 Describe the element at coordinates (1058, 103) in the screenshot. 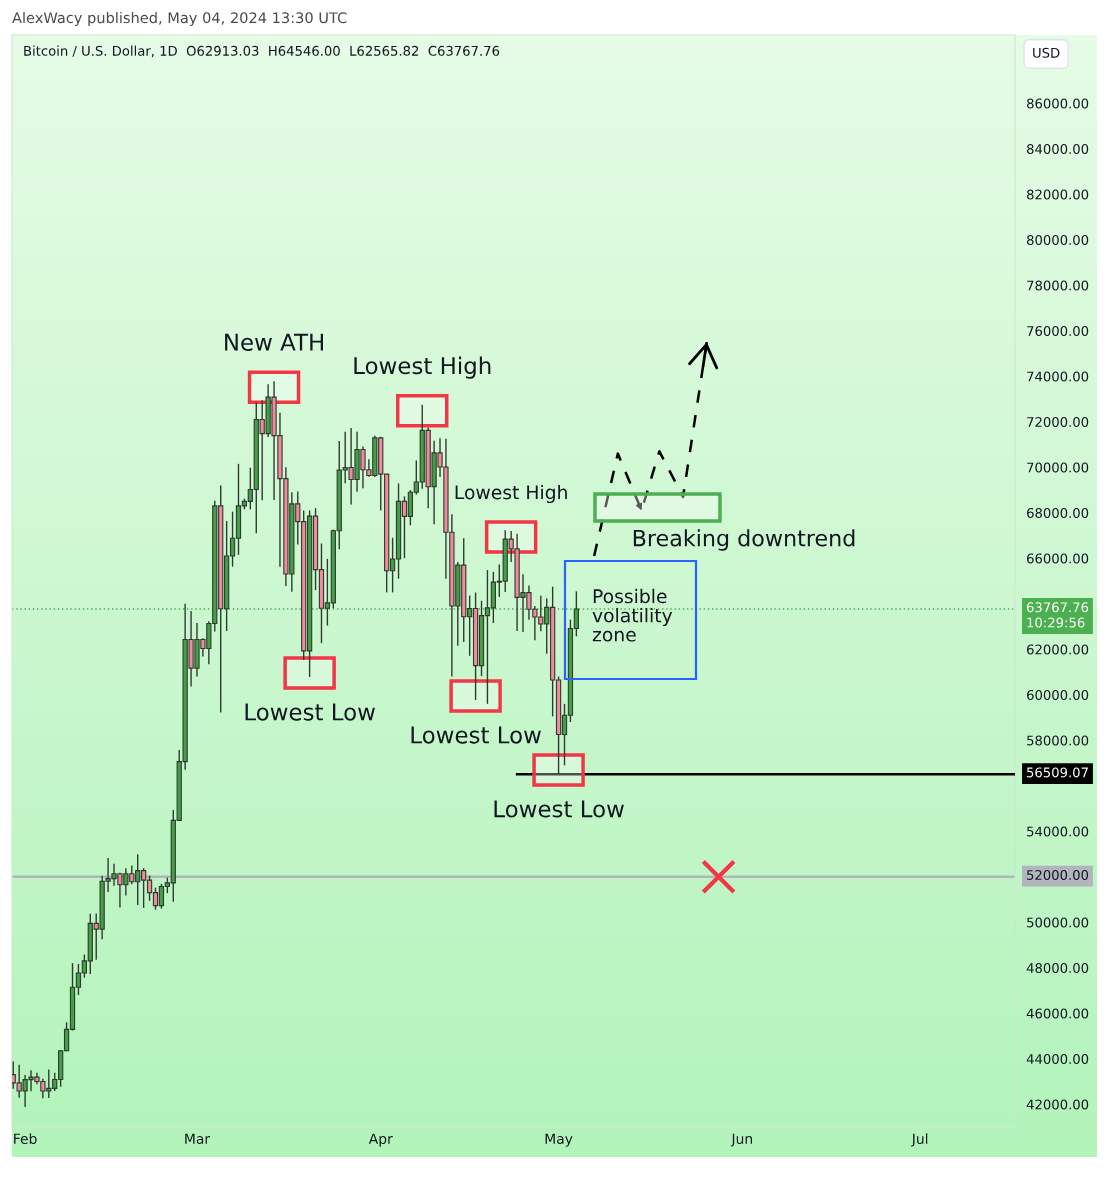

I see `y-tick-label: 86000.00` at that location.